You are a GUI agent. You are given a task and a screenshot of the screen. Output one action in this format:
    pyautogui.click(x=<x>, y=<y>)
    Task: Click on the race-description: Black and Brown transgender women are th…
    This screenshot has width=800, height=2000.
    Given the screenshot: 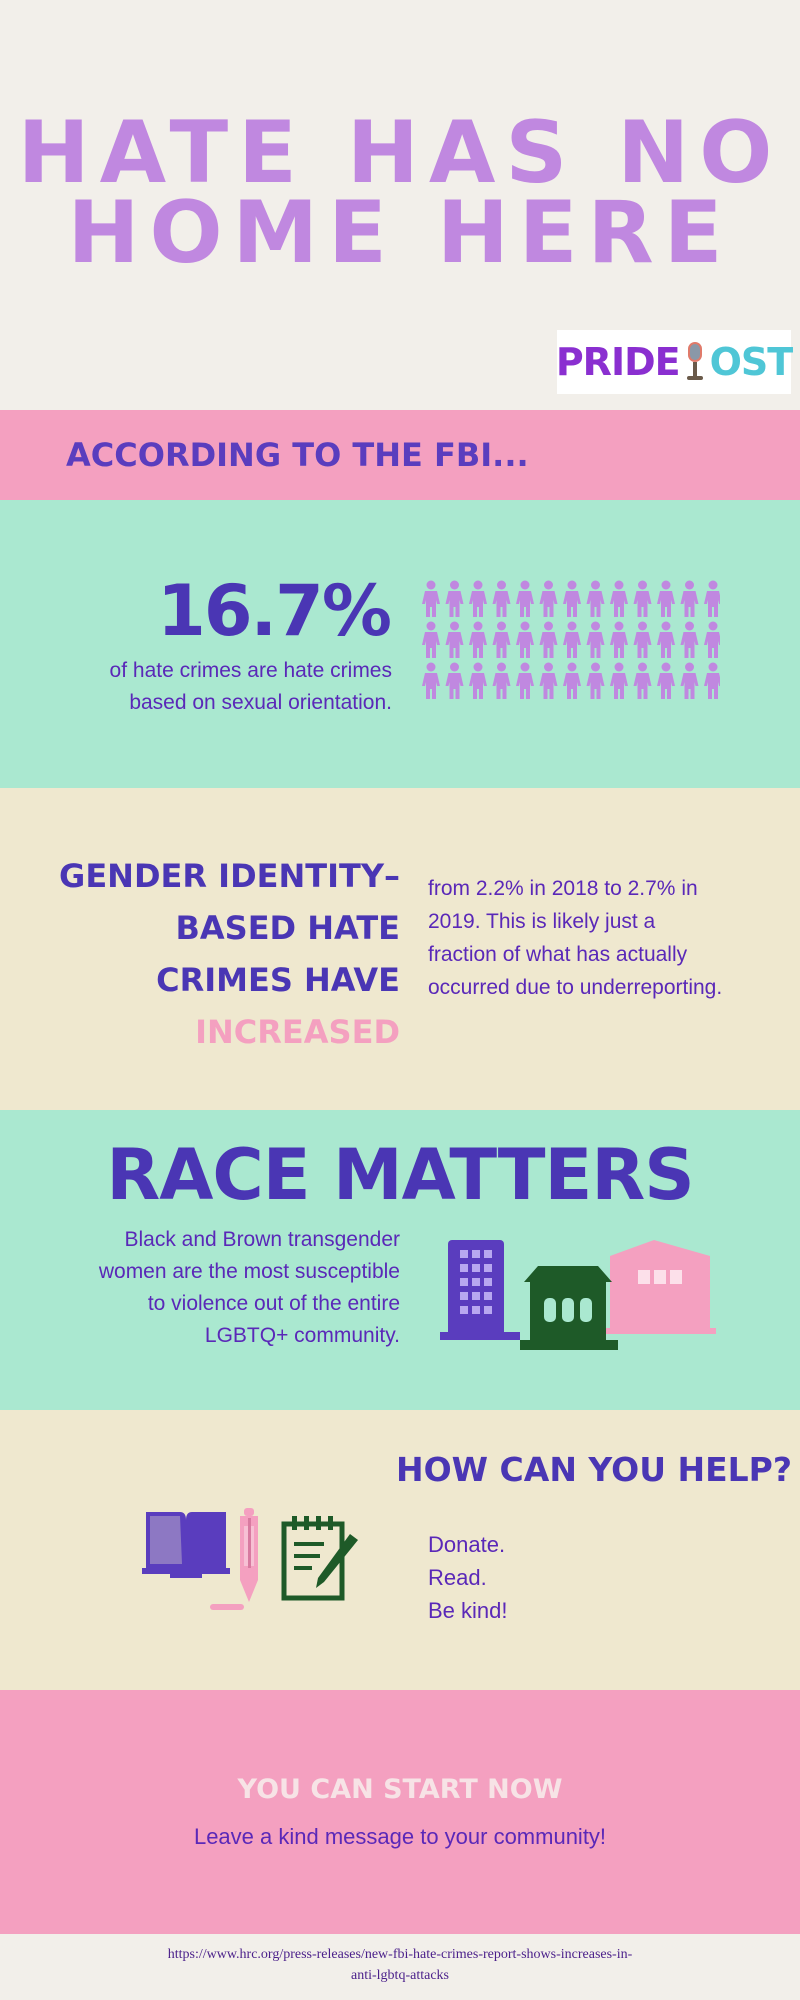 What is the action you would take?
    pyautogui.click(x=249, y=1287)
    